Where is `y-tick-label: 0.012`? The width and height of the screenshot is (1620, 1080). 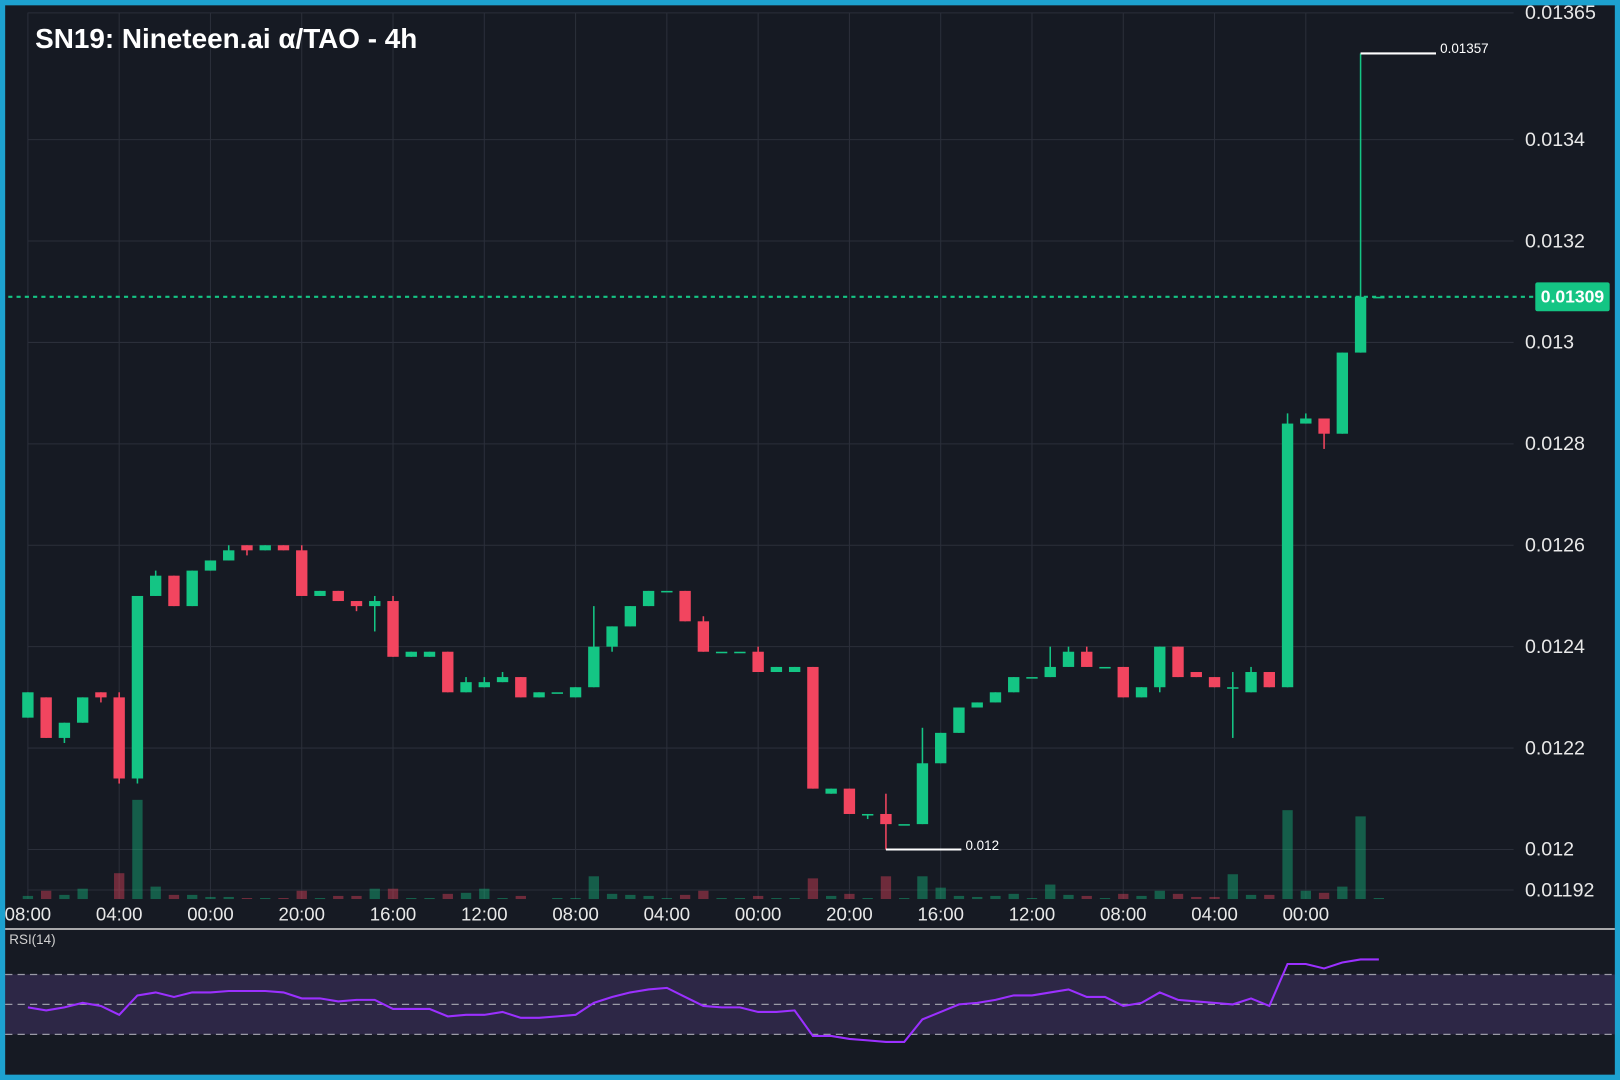 y-tick-label: 0.012 is located at coordinates (1549, 850).